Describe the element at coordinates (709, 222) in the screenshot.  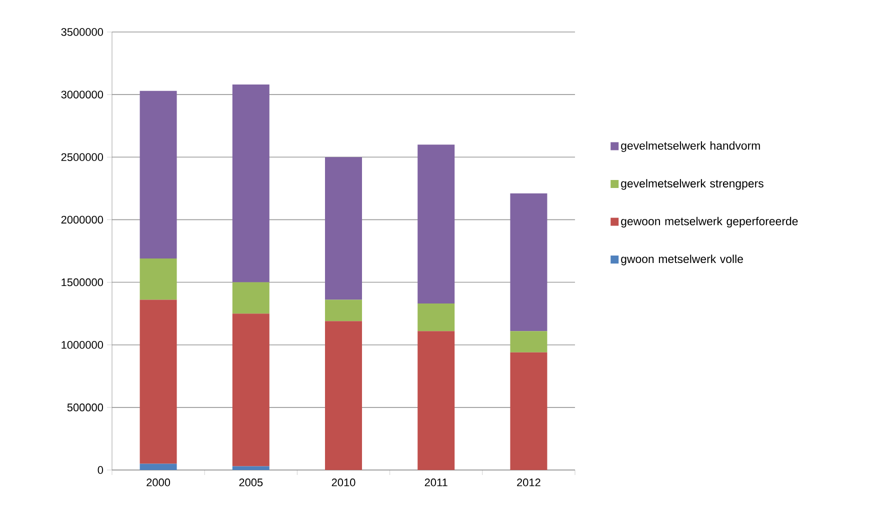
I see `legend-label: gewoon metselwerk geperforeerde` at that location.